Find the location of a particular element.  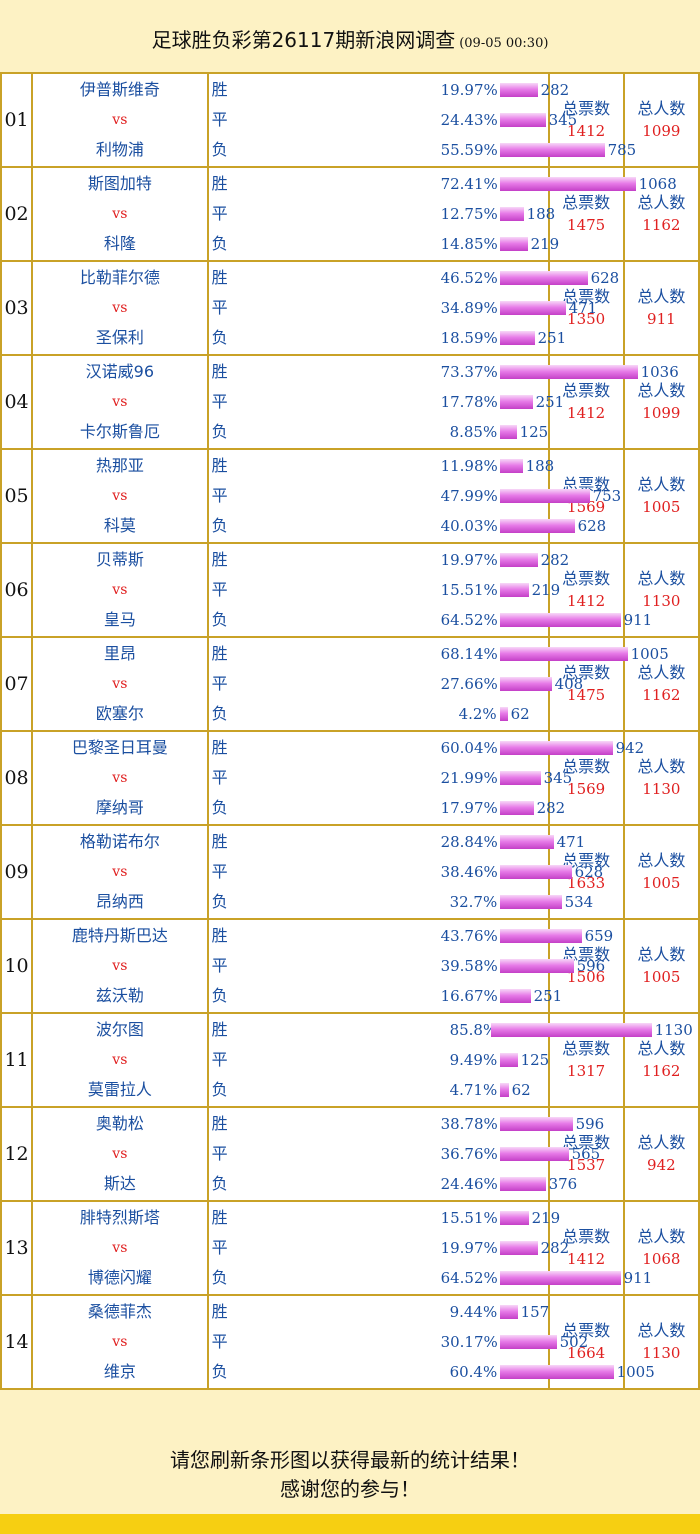

draw-bar-row: 平 12.75% 188 is located at coordinates (382, 214).